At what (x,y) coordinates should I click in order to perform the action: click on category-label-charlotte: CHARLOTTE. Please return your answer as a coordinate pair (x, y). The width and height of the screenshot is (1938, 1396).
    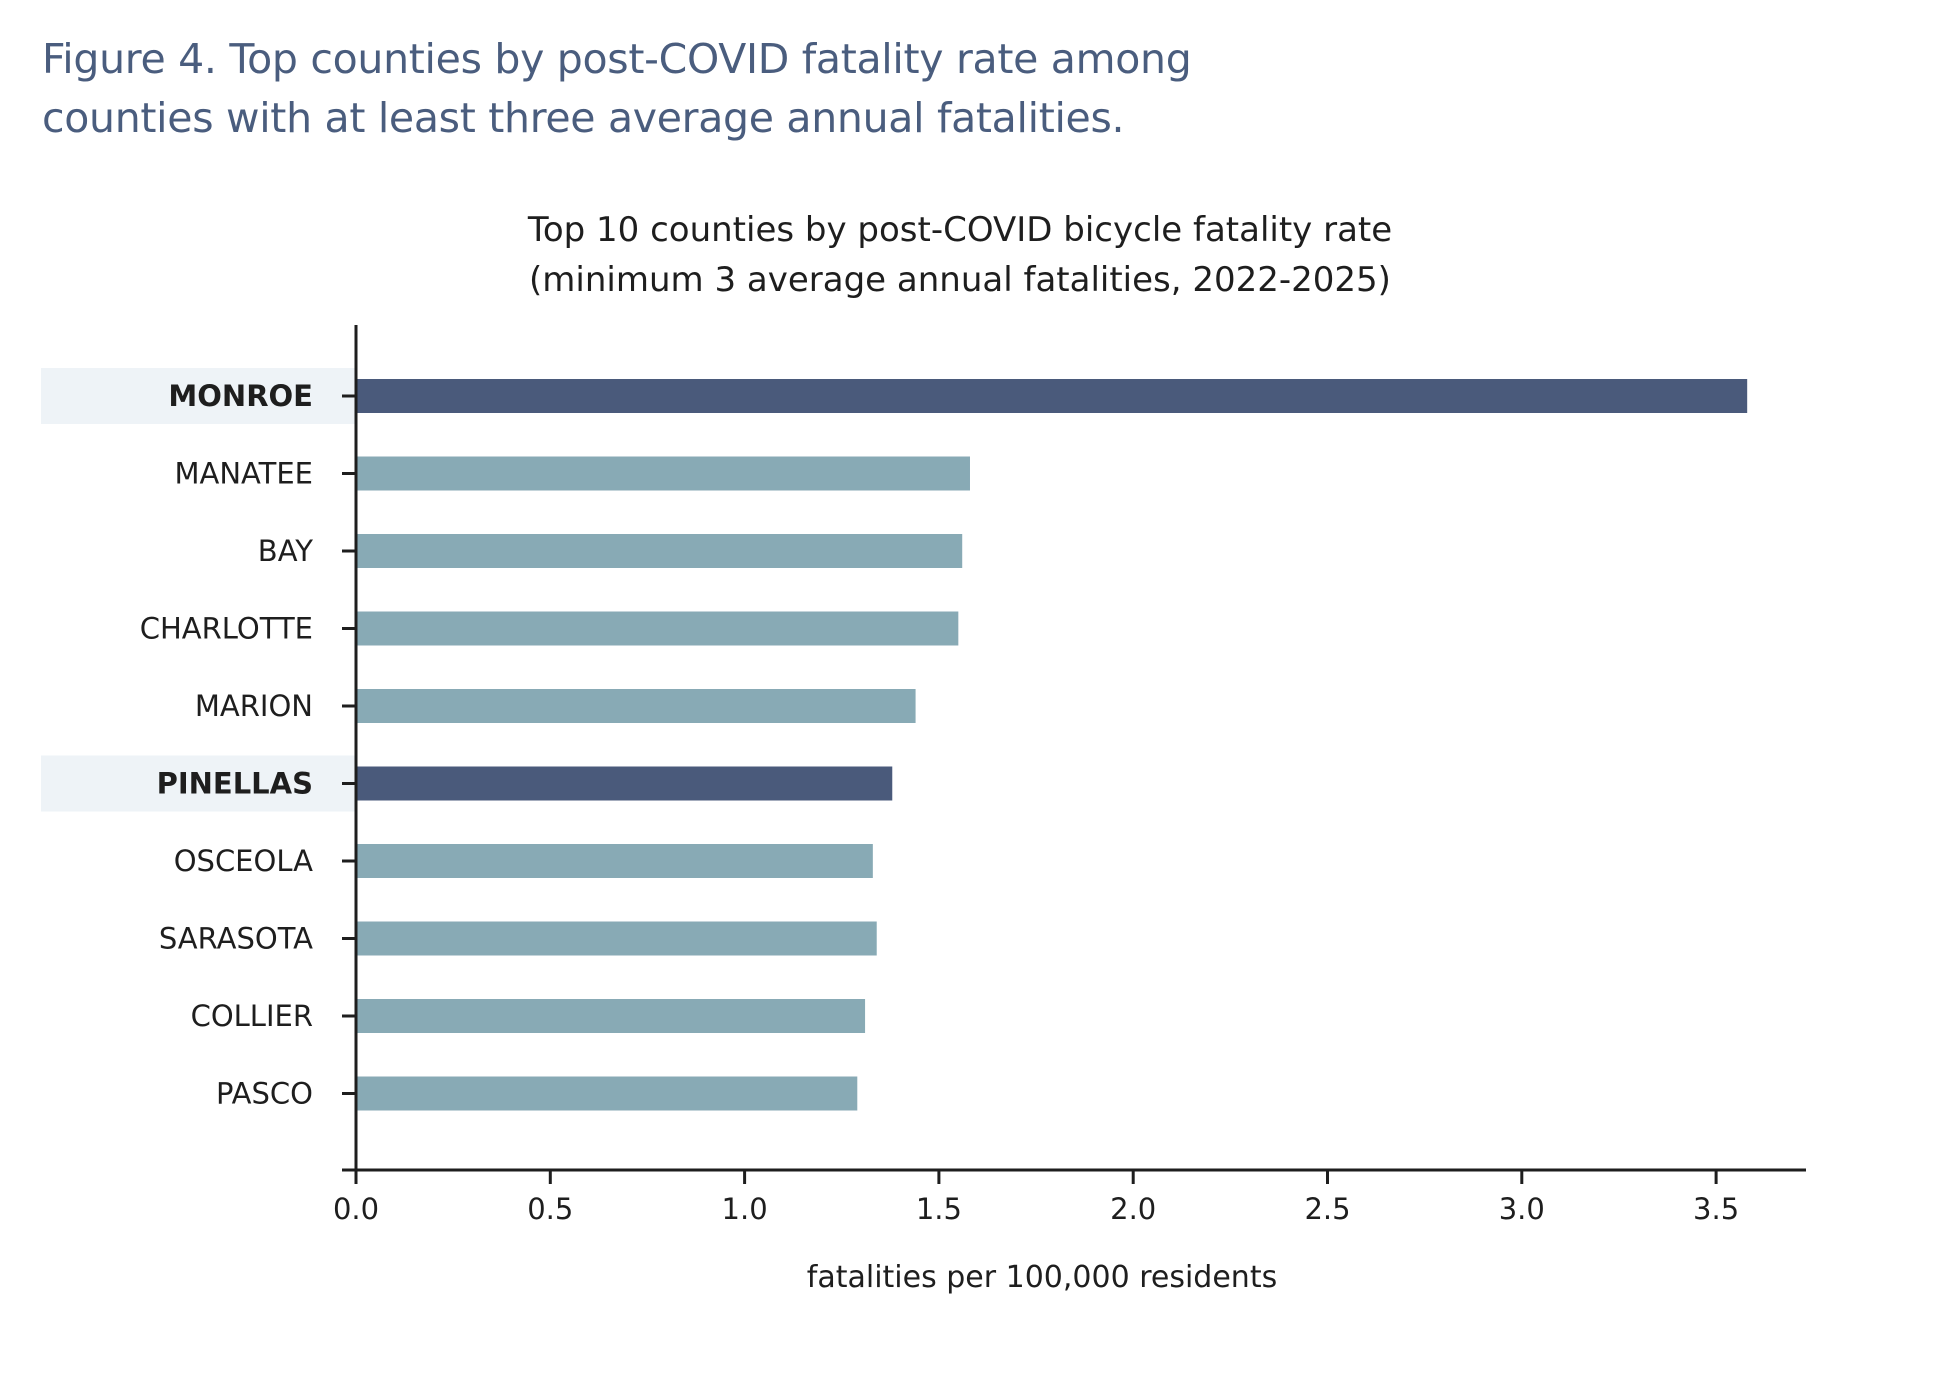
    Looking at the image, I should click on (226, 629).